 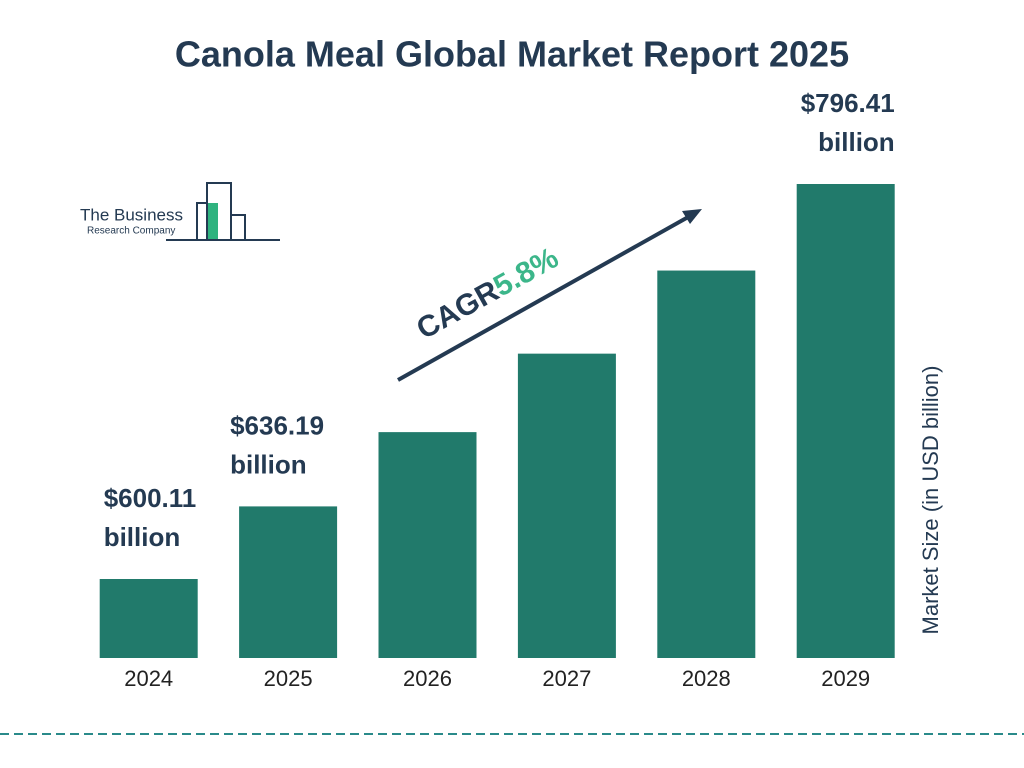 I want to click on logo-text: The Business, so click(x=131, y=214).